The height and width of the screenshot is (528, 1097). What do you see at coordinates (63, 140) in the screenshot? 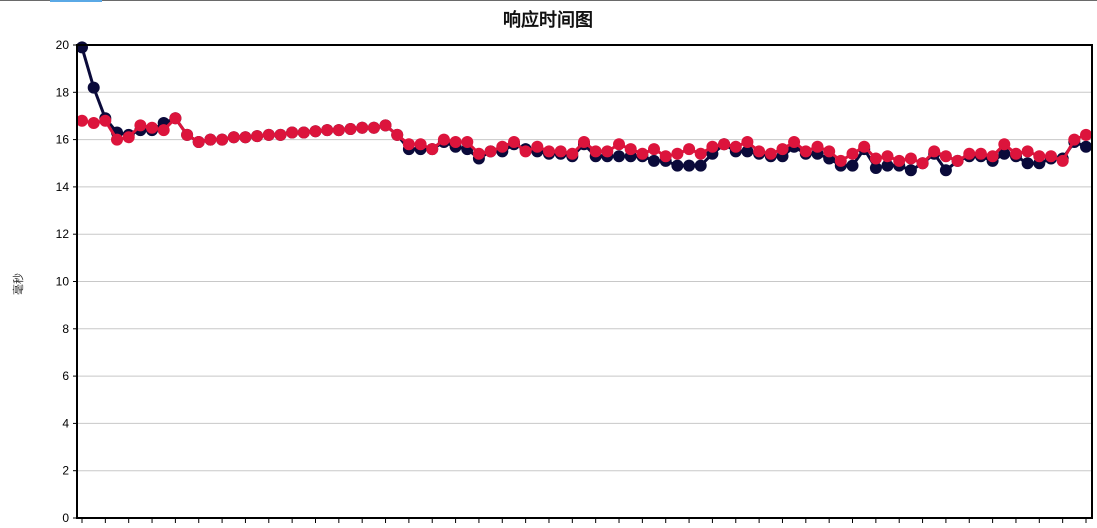
I see `y-tick-label: 16` at bounding box center [63, 140].